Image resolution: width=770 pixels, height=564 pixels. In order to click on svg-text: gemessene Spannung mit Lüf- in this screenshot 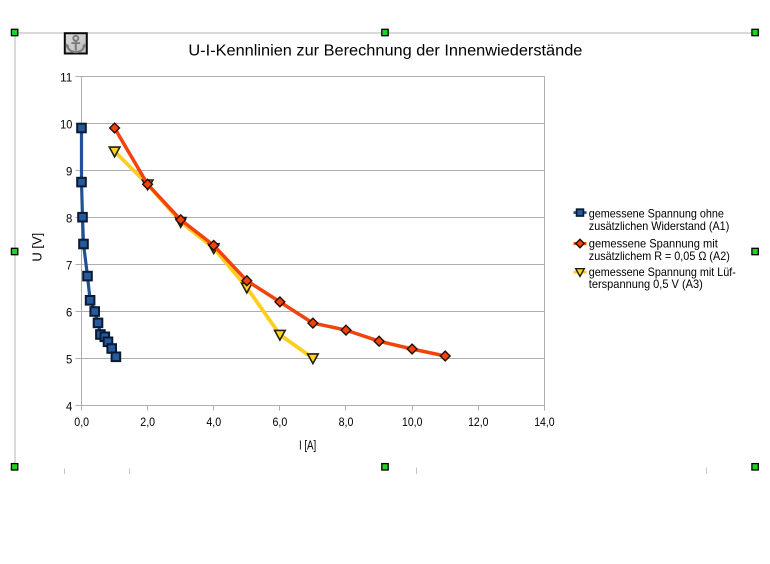, I will do `click(662, 272)`.